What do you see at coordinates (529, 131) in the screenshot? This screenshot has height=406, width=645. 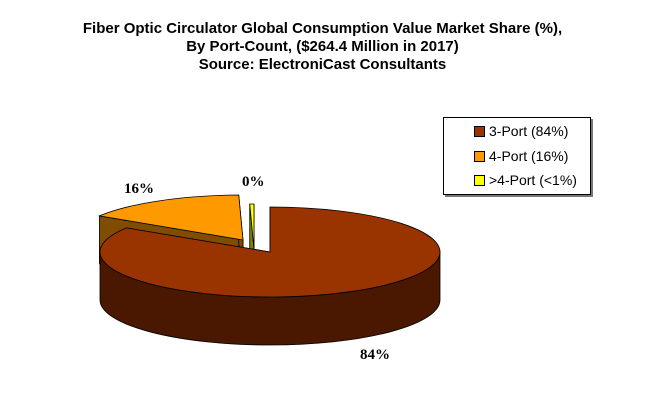 I see `legend-label: 3-Port (84%)` at bounding box center [529, 131].